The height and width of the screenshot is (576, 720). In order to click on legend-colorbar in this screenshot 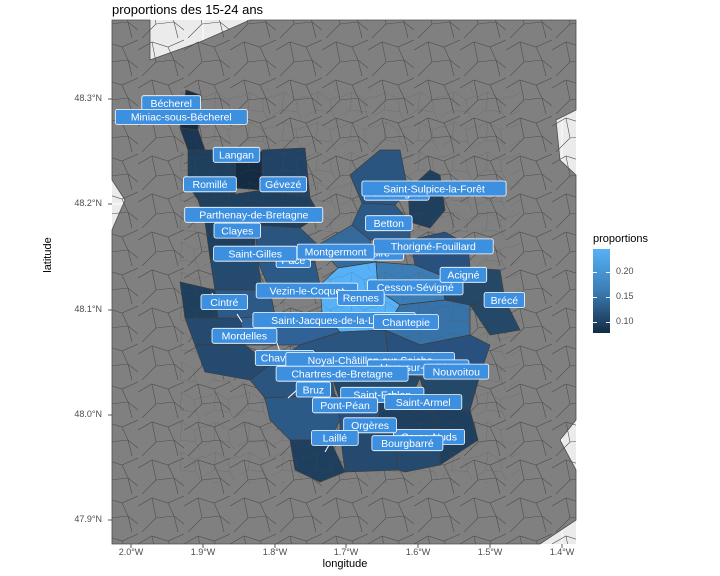, I will do `click(601, 291)`.